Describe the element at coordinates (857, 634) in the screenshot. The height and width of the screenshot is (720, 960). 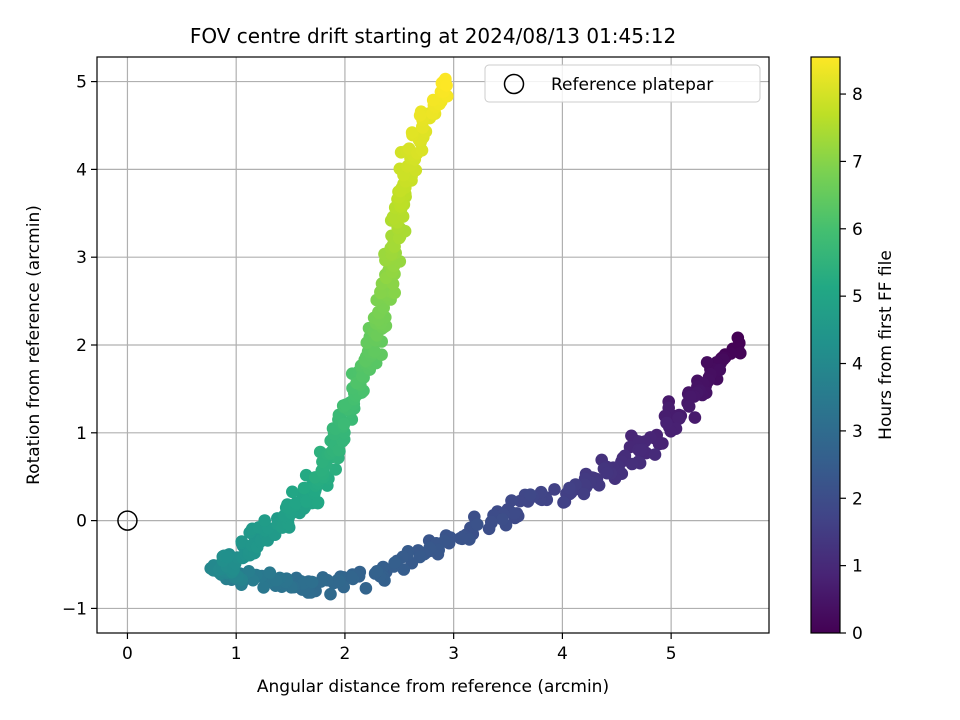
I see `colorbar-tick-label: 0` at that location.